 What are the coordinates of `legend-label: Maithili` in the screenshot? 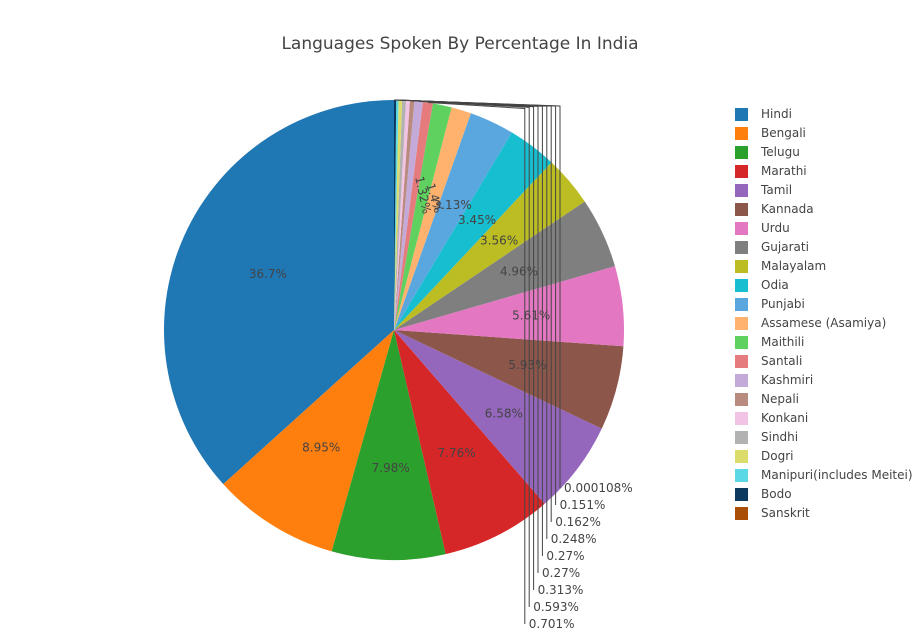 It's located at (783, 342).